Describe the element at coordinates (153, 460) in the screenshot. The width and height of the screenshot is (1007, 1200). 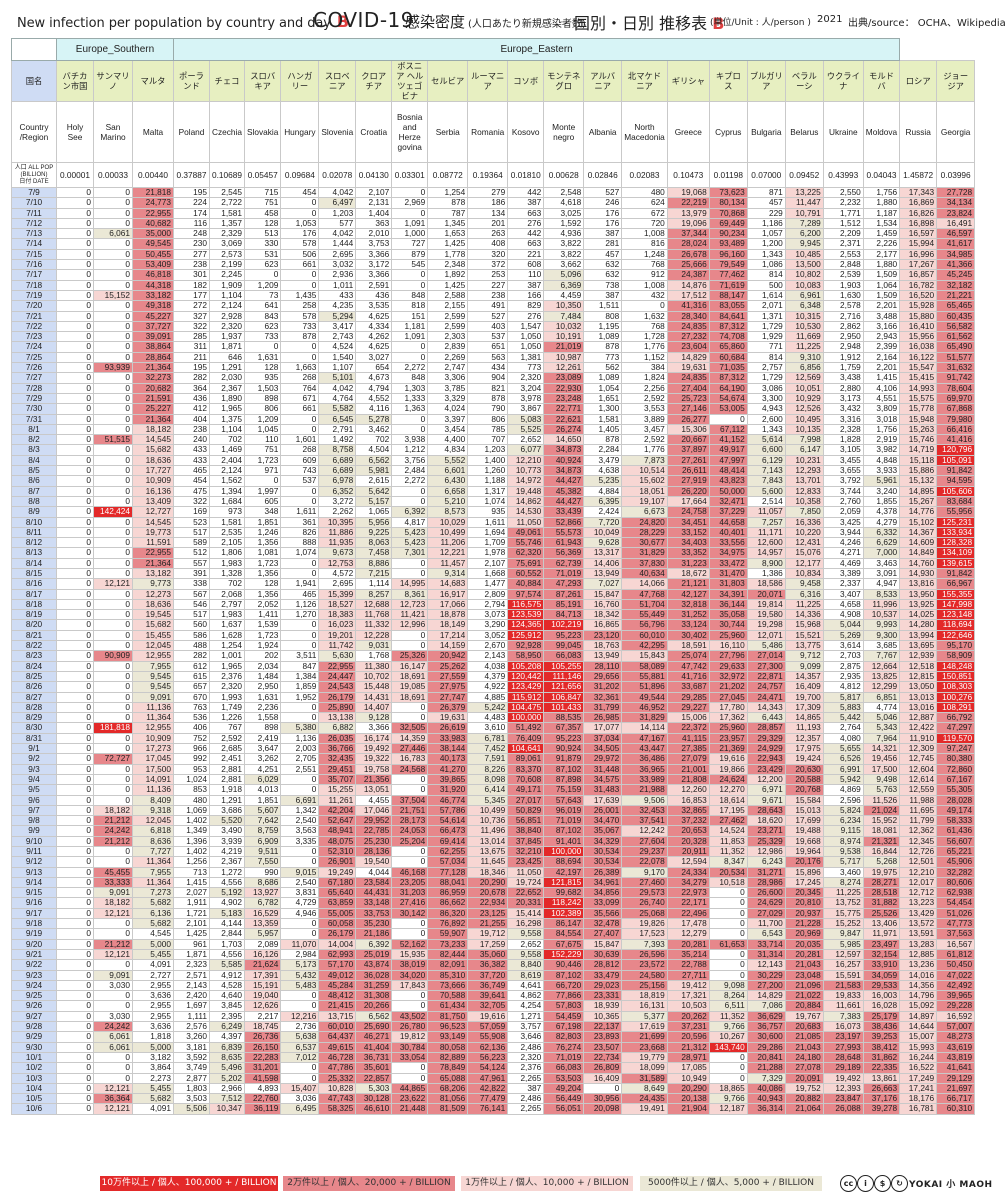
I see `value-cell: 18,636` at that location.